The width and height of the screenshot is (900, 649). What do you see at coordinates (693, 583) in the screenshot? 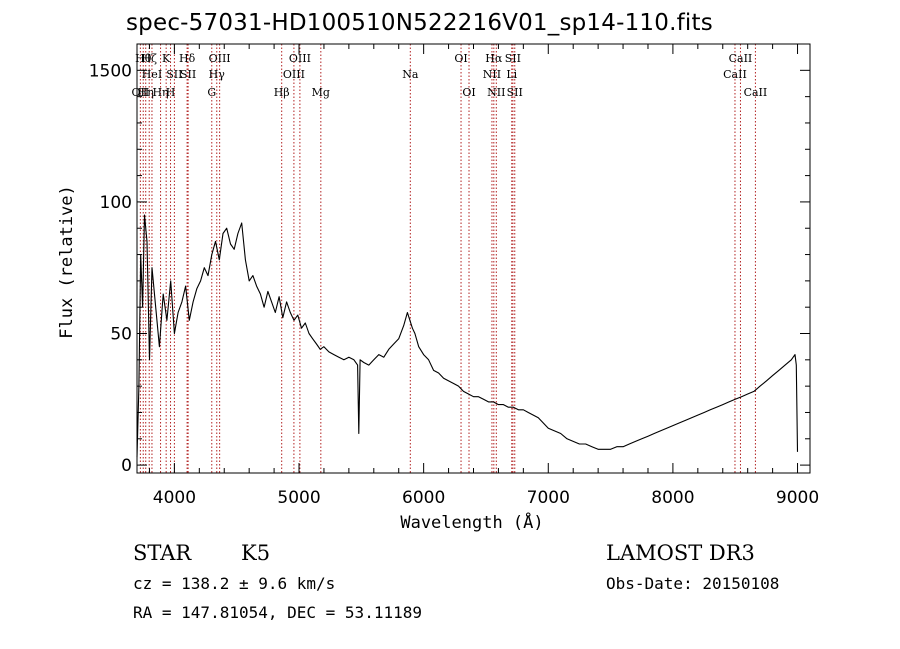
I see `obs-date-text: Obs-Date: 20150108` at bounding box center [693, 583].